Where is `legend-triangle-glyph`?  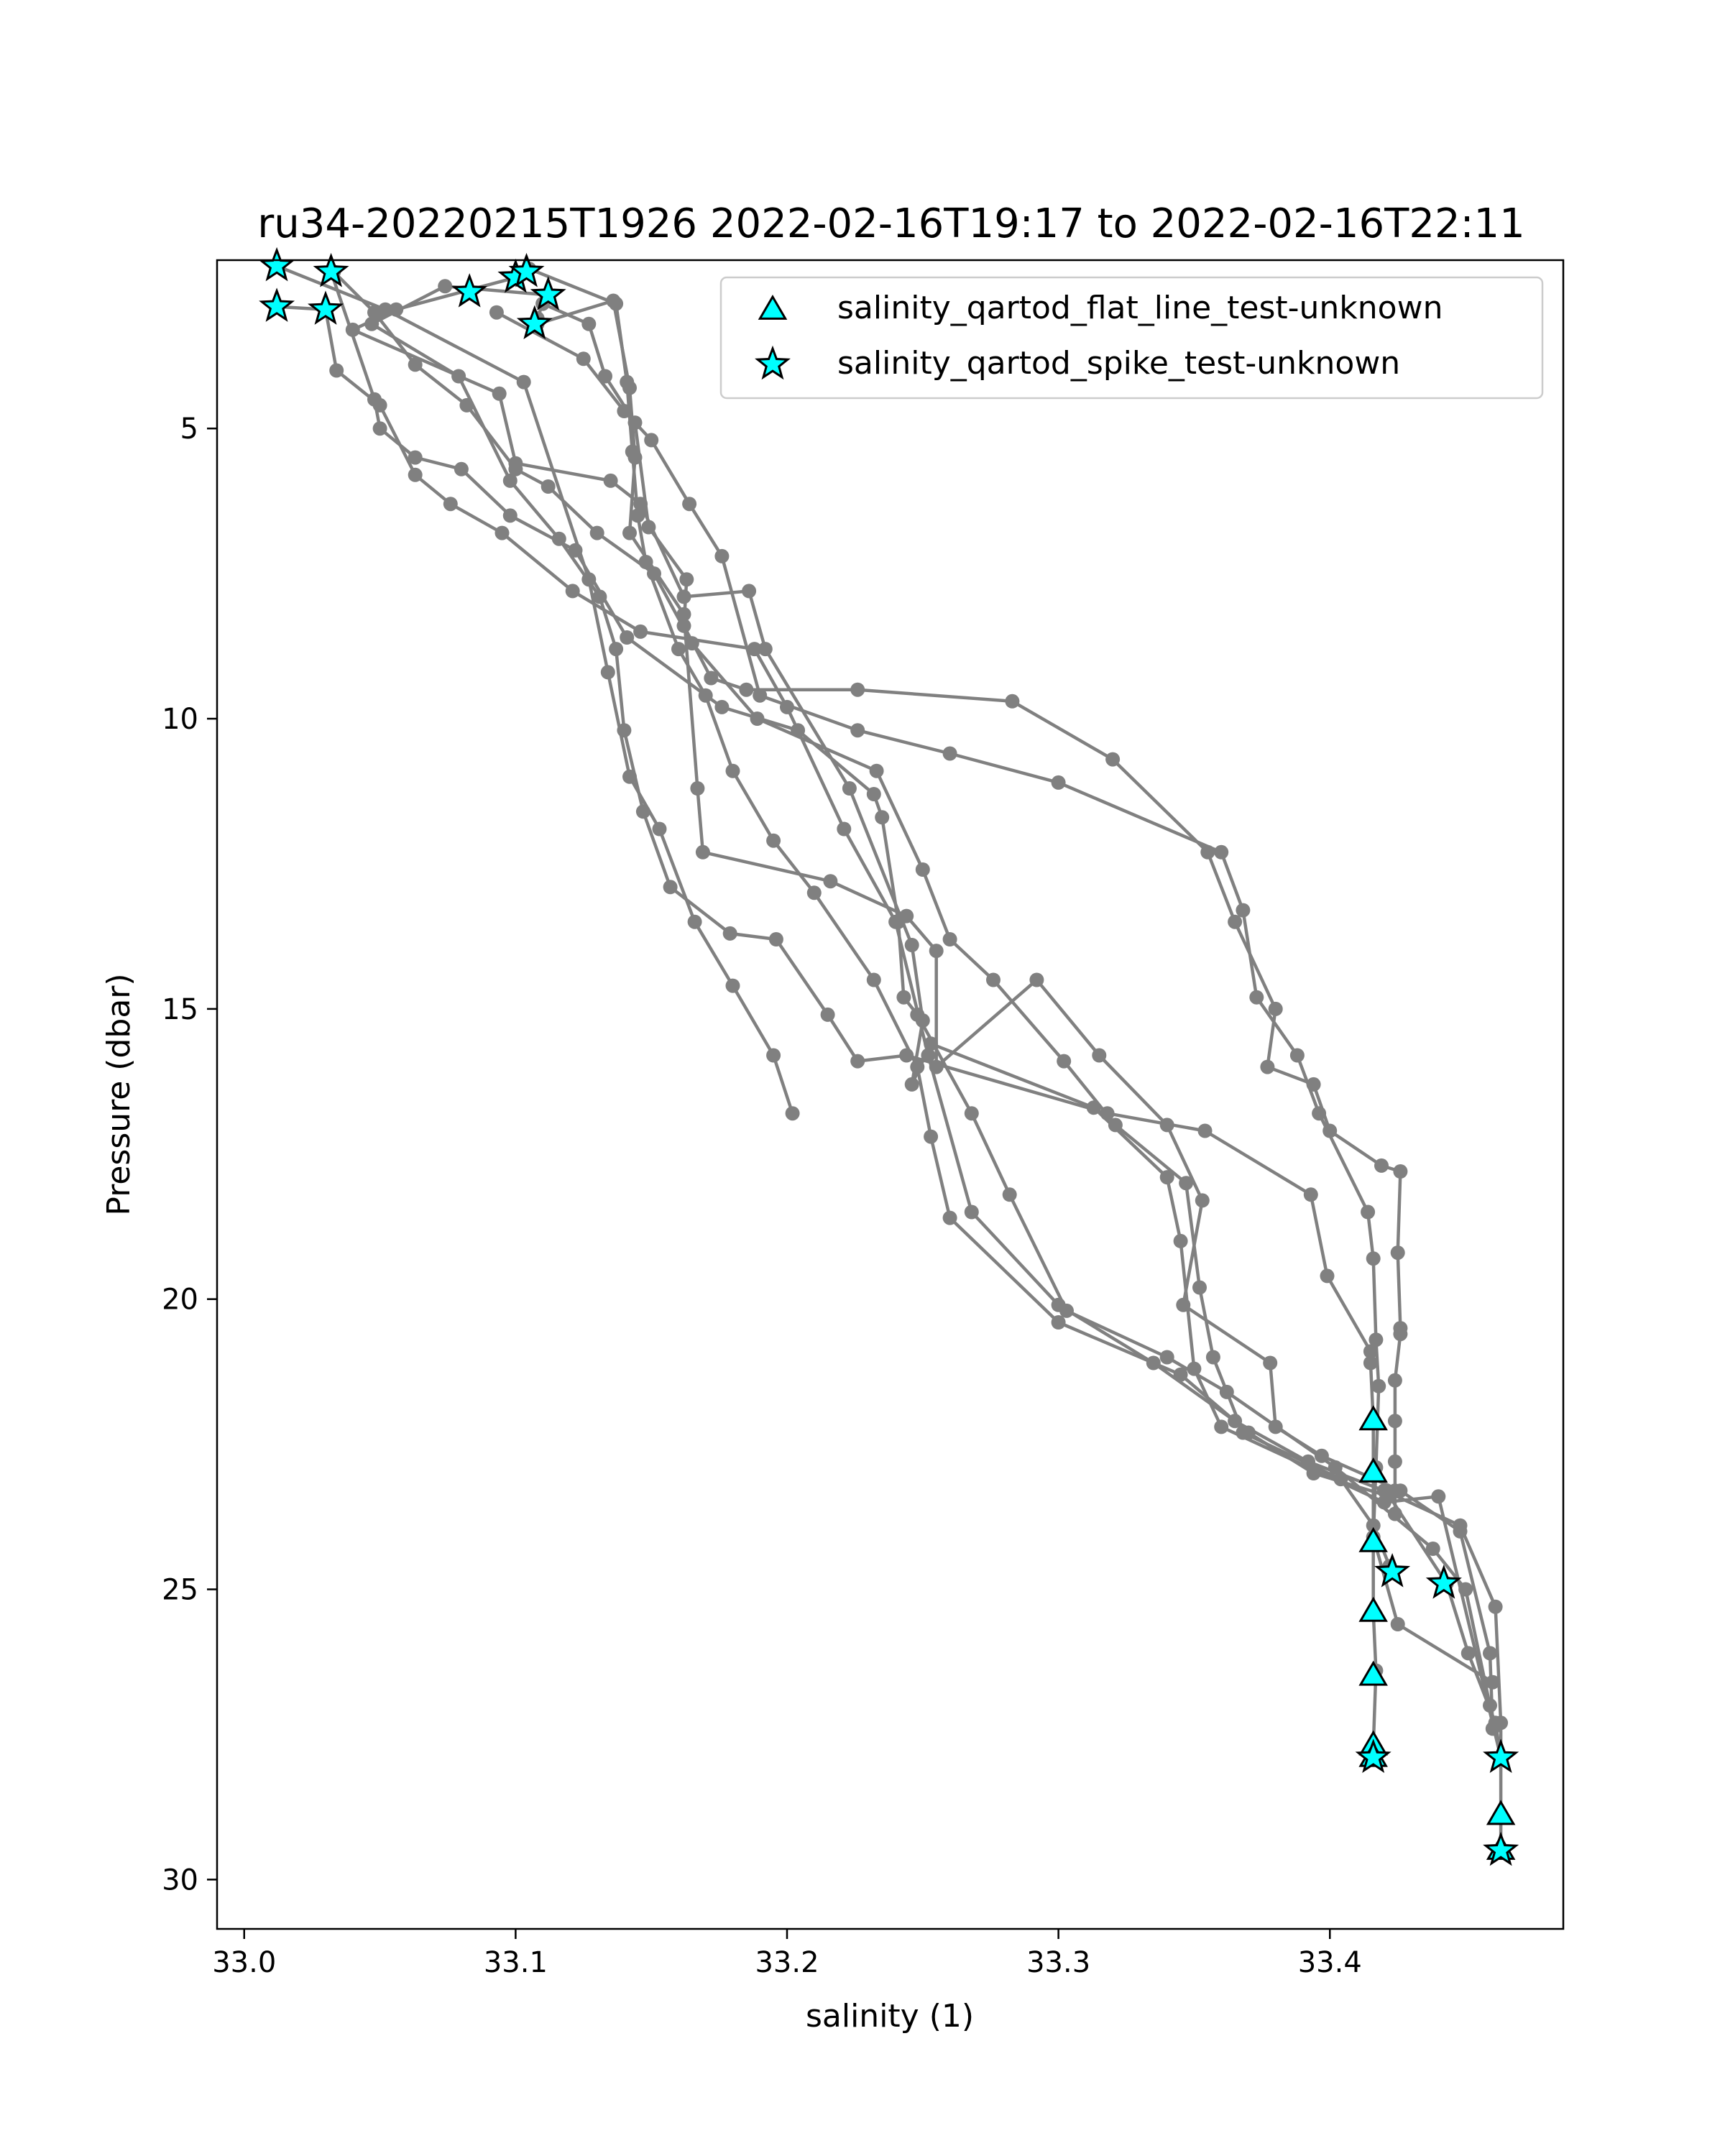 legend-triangle-glyph is located at coordinates (773, 307).